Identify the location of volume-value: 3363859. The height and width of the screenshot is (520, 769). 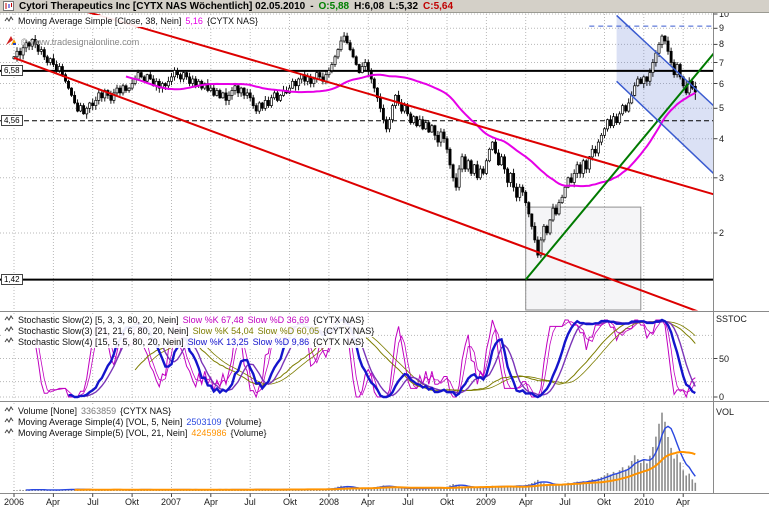
(99, 410).